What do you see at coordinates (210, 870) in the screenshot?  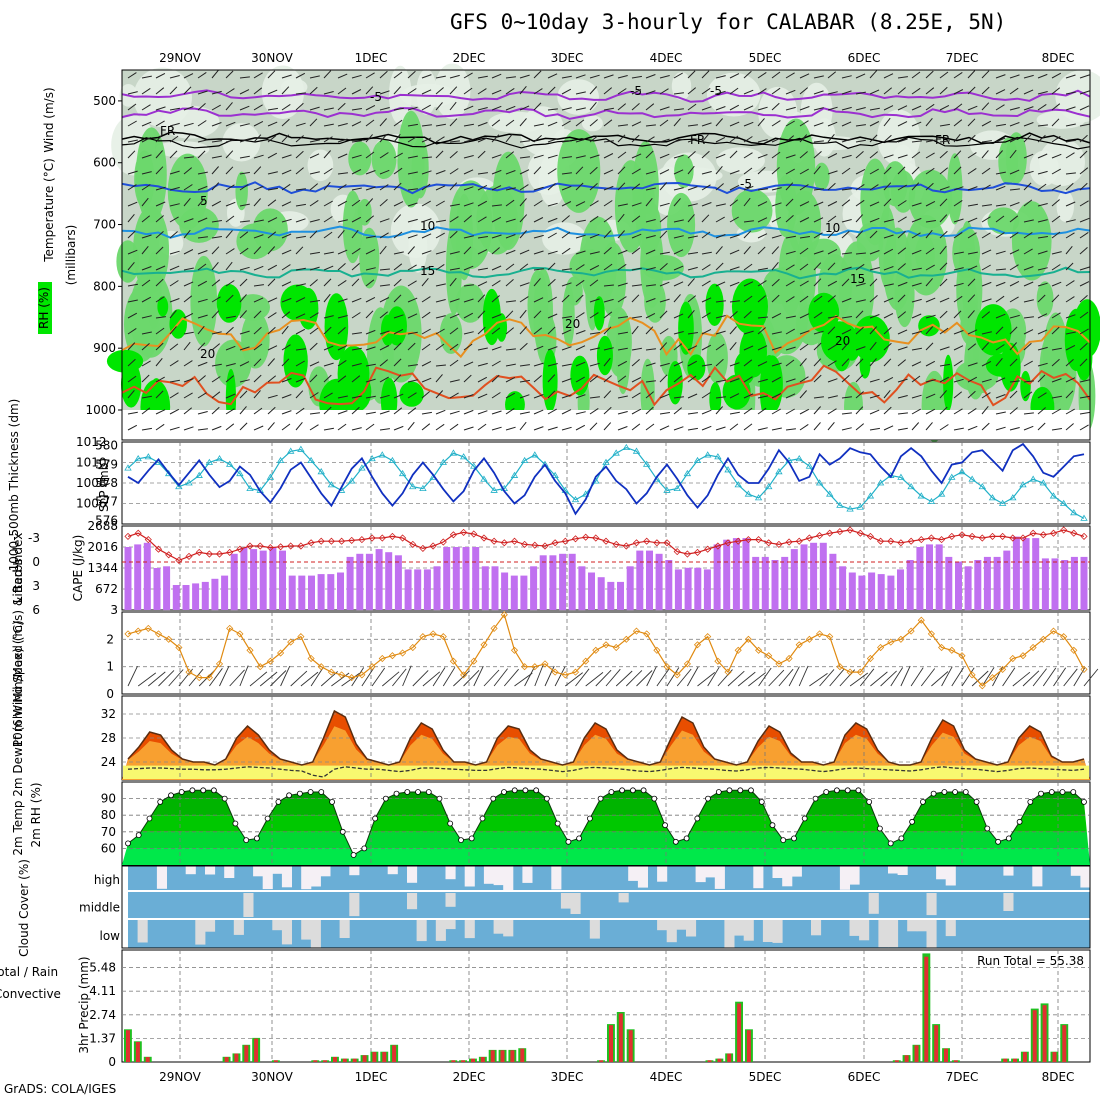 I see `cloud-clear-cell` at bounding box center [210, 870].